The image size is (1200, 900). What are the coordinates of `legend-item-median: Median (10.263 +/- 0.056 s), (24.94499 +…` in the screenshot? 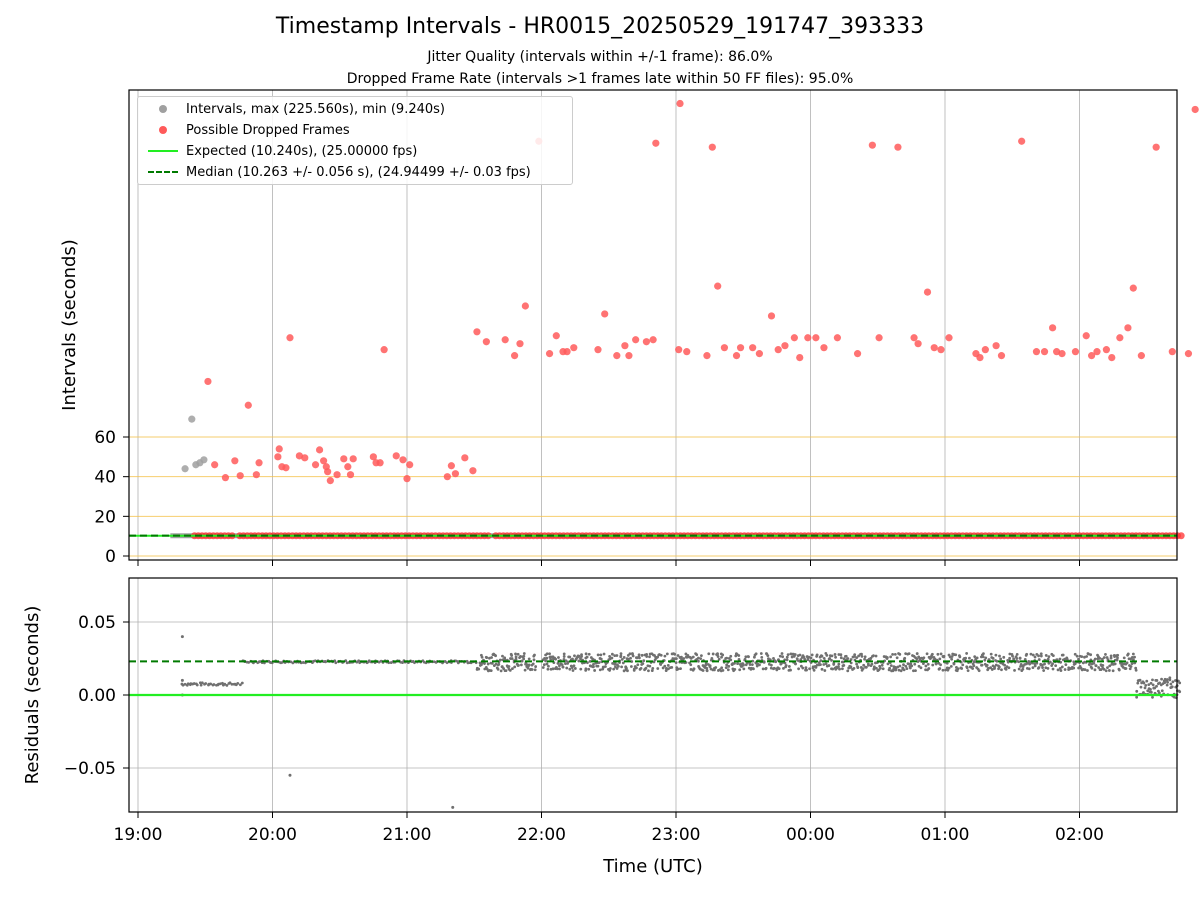 It's located at (339, 172).